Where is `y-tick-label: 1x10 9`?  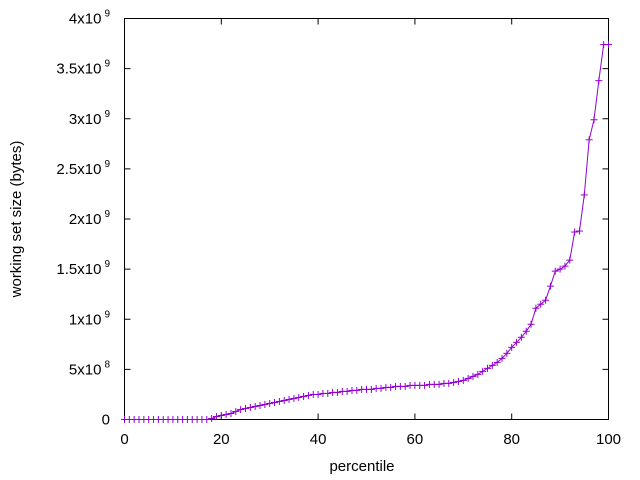 y-tick-label: 1x10 9 is located at coordinates (90, 318).